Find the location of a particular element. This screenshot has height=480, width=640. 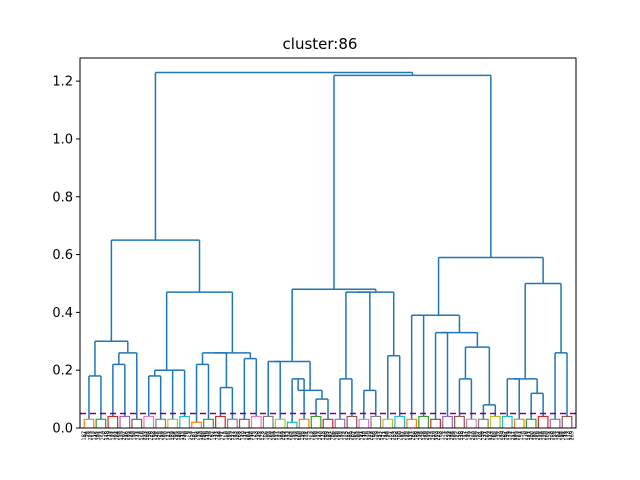

leaf-label: 278 is located at coordinates (298, 436).